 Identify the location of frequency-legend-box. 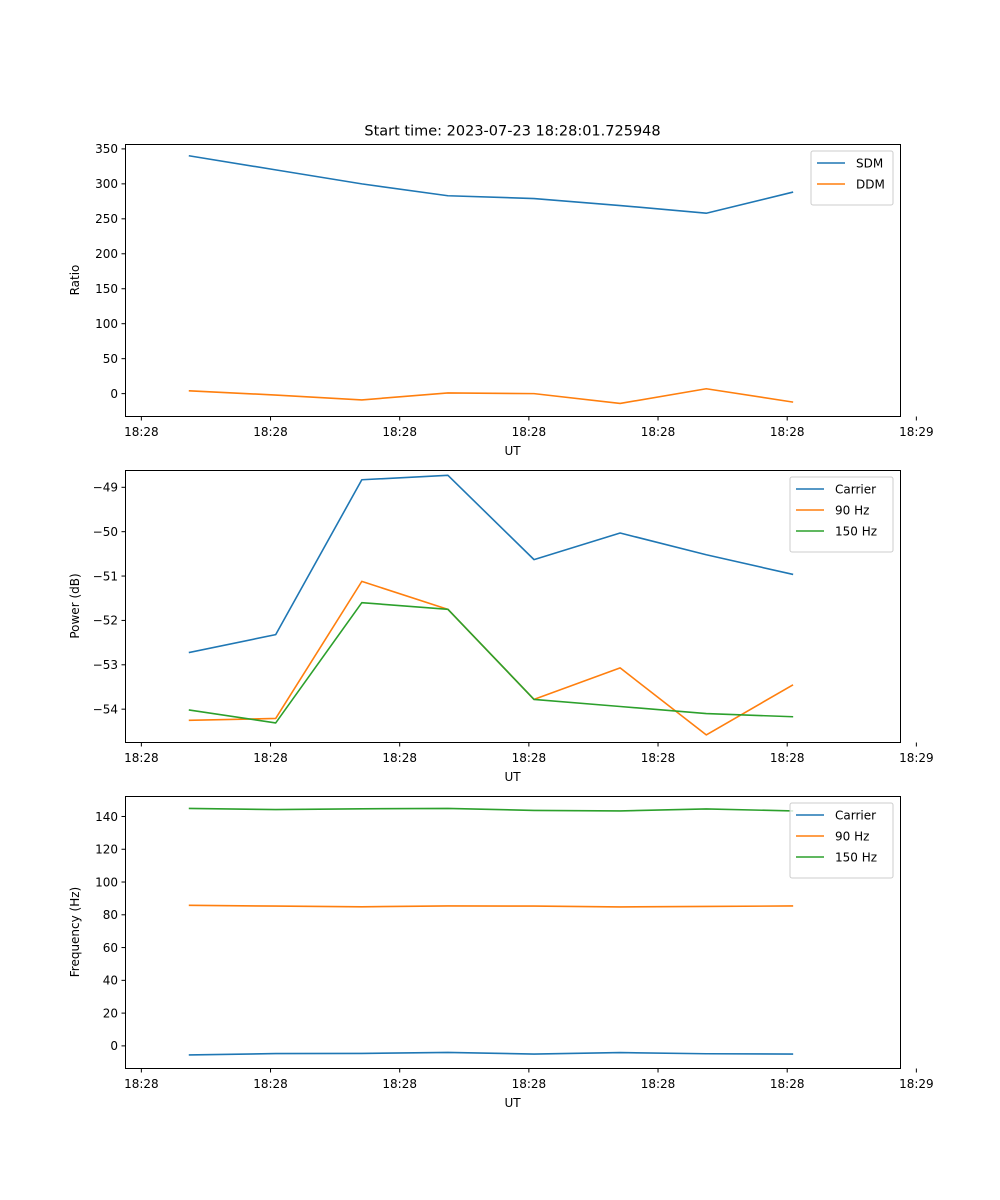
(841, 840).